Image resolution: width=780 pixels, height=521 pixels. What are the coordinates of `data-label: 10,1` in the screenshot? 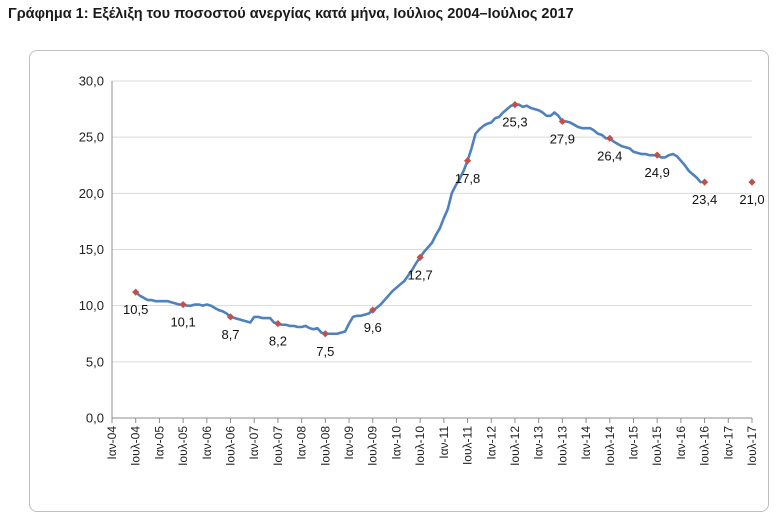 It's located at (182, 322).